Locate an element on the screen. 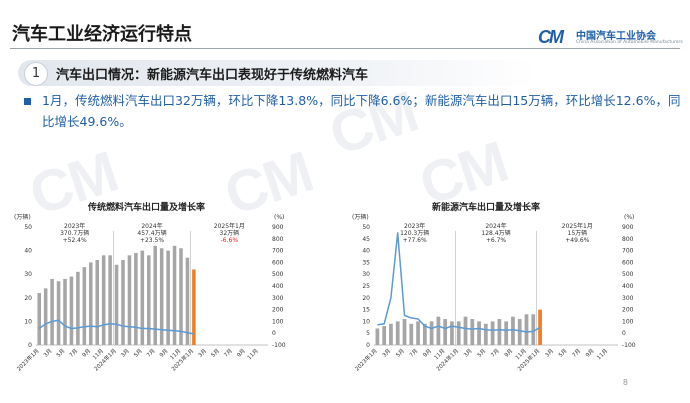  section-number: 1 is located at coordinates (36, 74).